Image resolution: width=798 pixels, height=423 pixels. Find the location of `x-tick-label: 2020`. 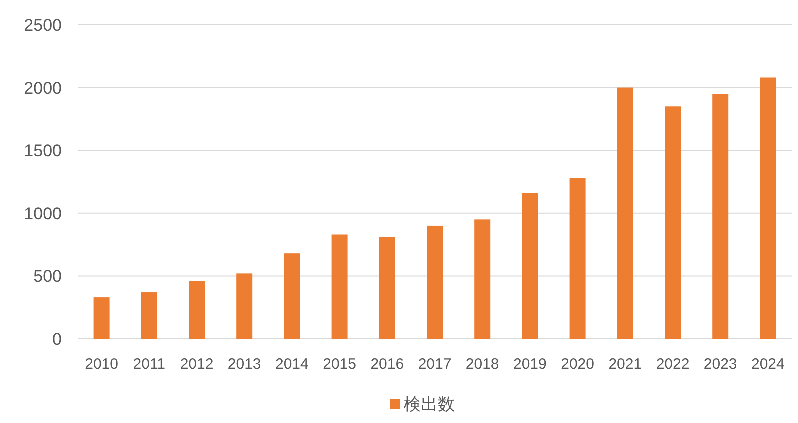

x-tick-label: 2020 is located at coordinates (577, 364).